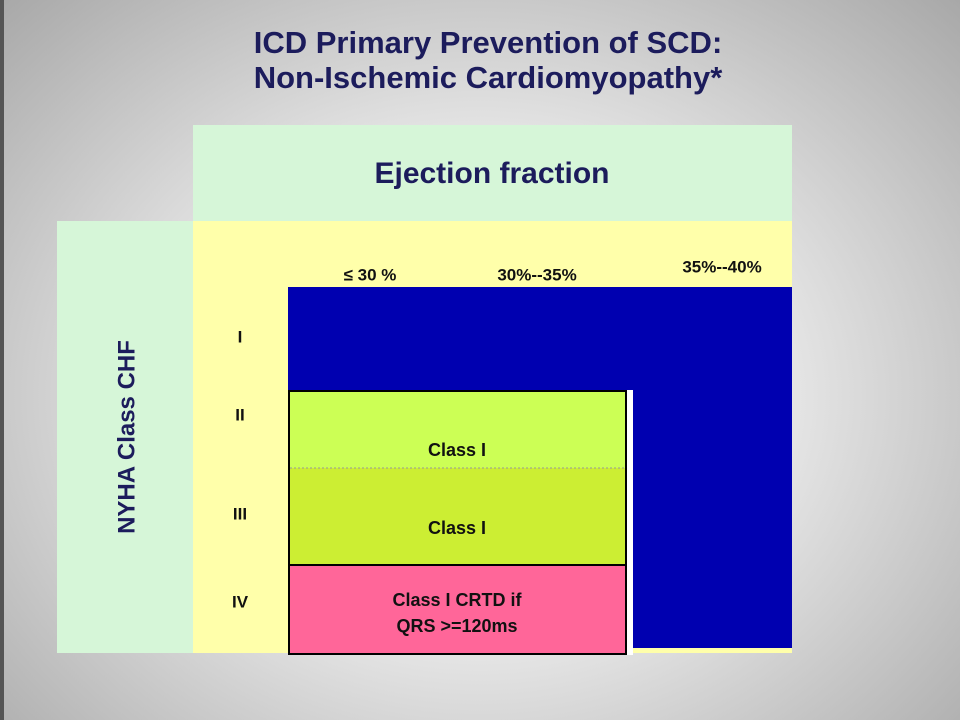  I want to click on column-label: 30%--35%, so click(536, 274).